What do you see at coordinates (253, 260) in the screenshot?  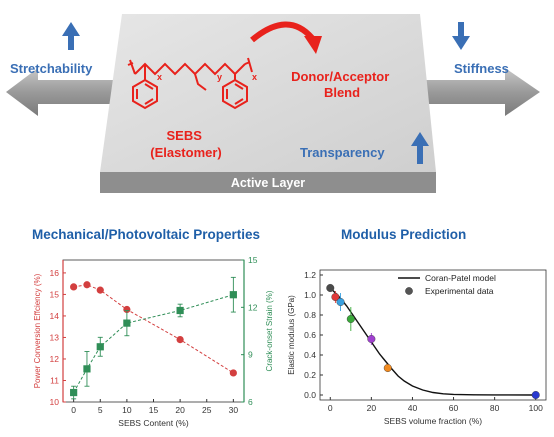 I see `y-right-tick-label: 15` at bounding box center [253, 260].